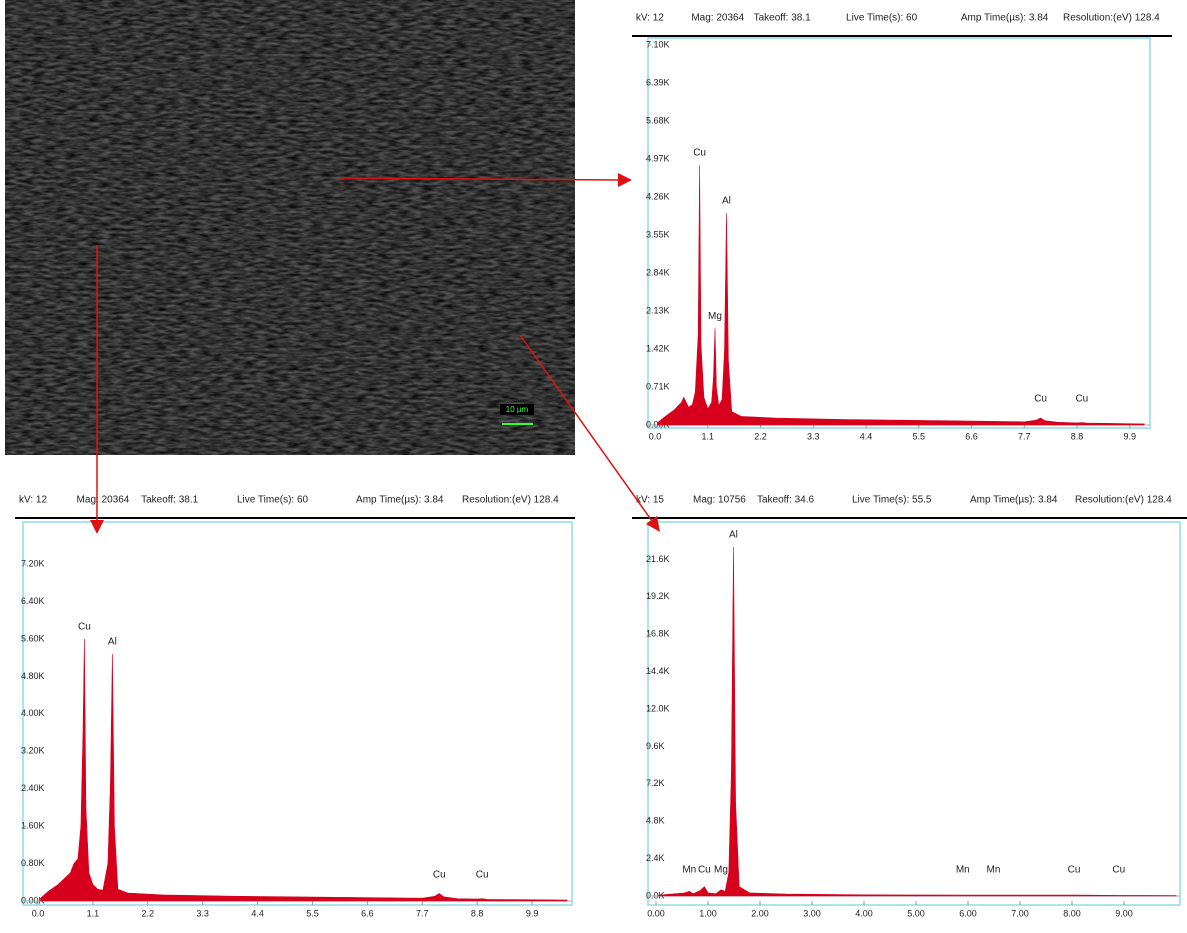  What do you see at coordinates (656, 913) in the screenshot?
I see `x-tick-label: 0.00` at bounding box center [656, 913].